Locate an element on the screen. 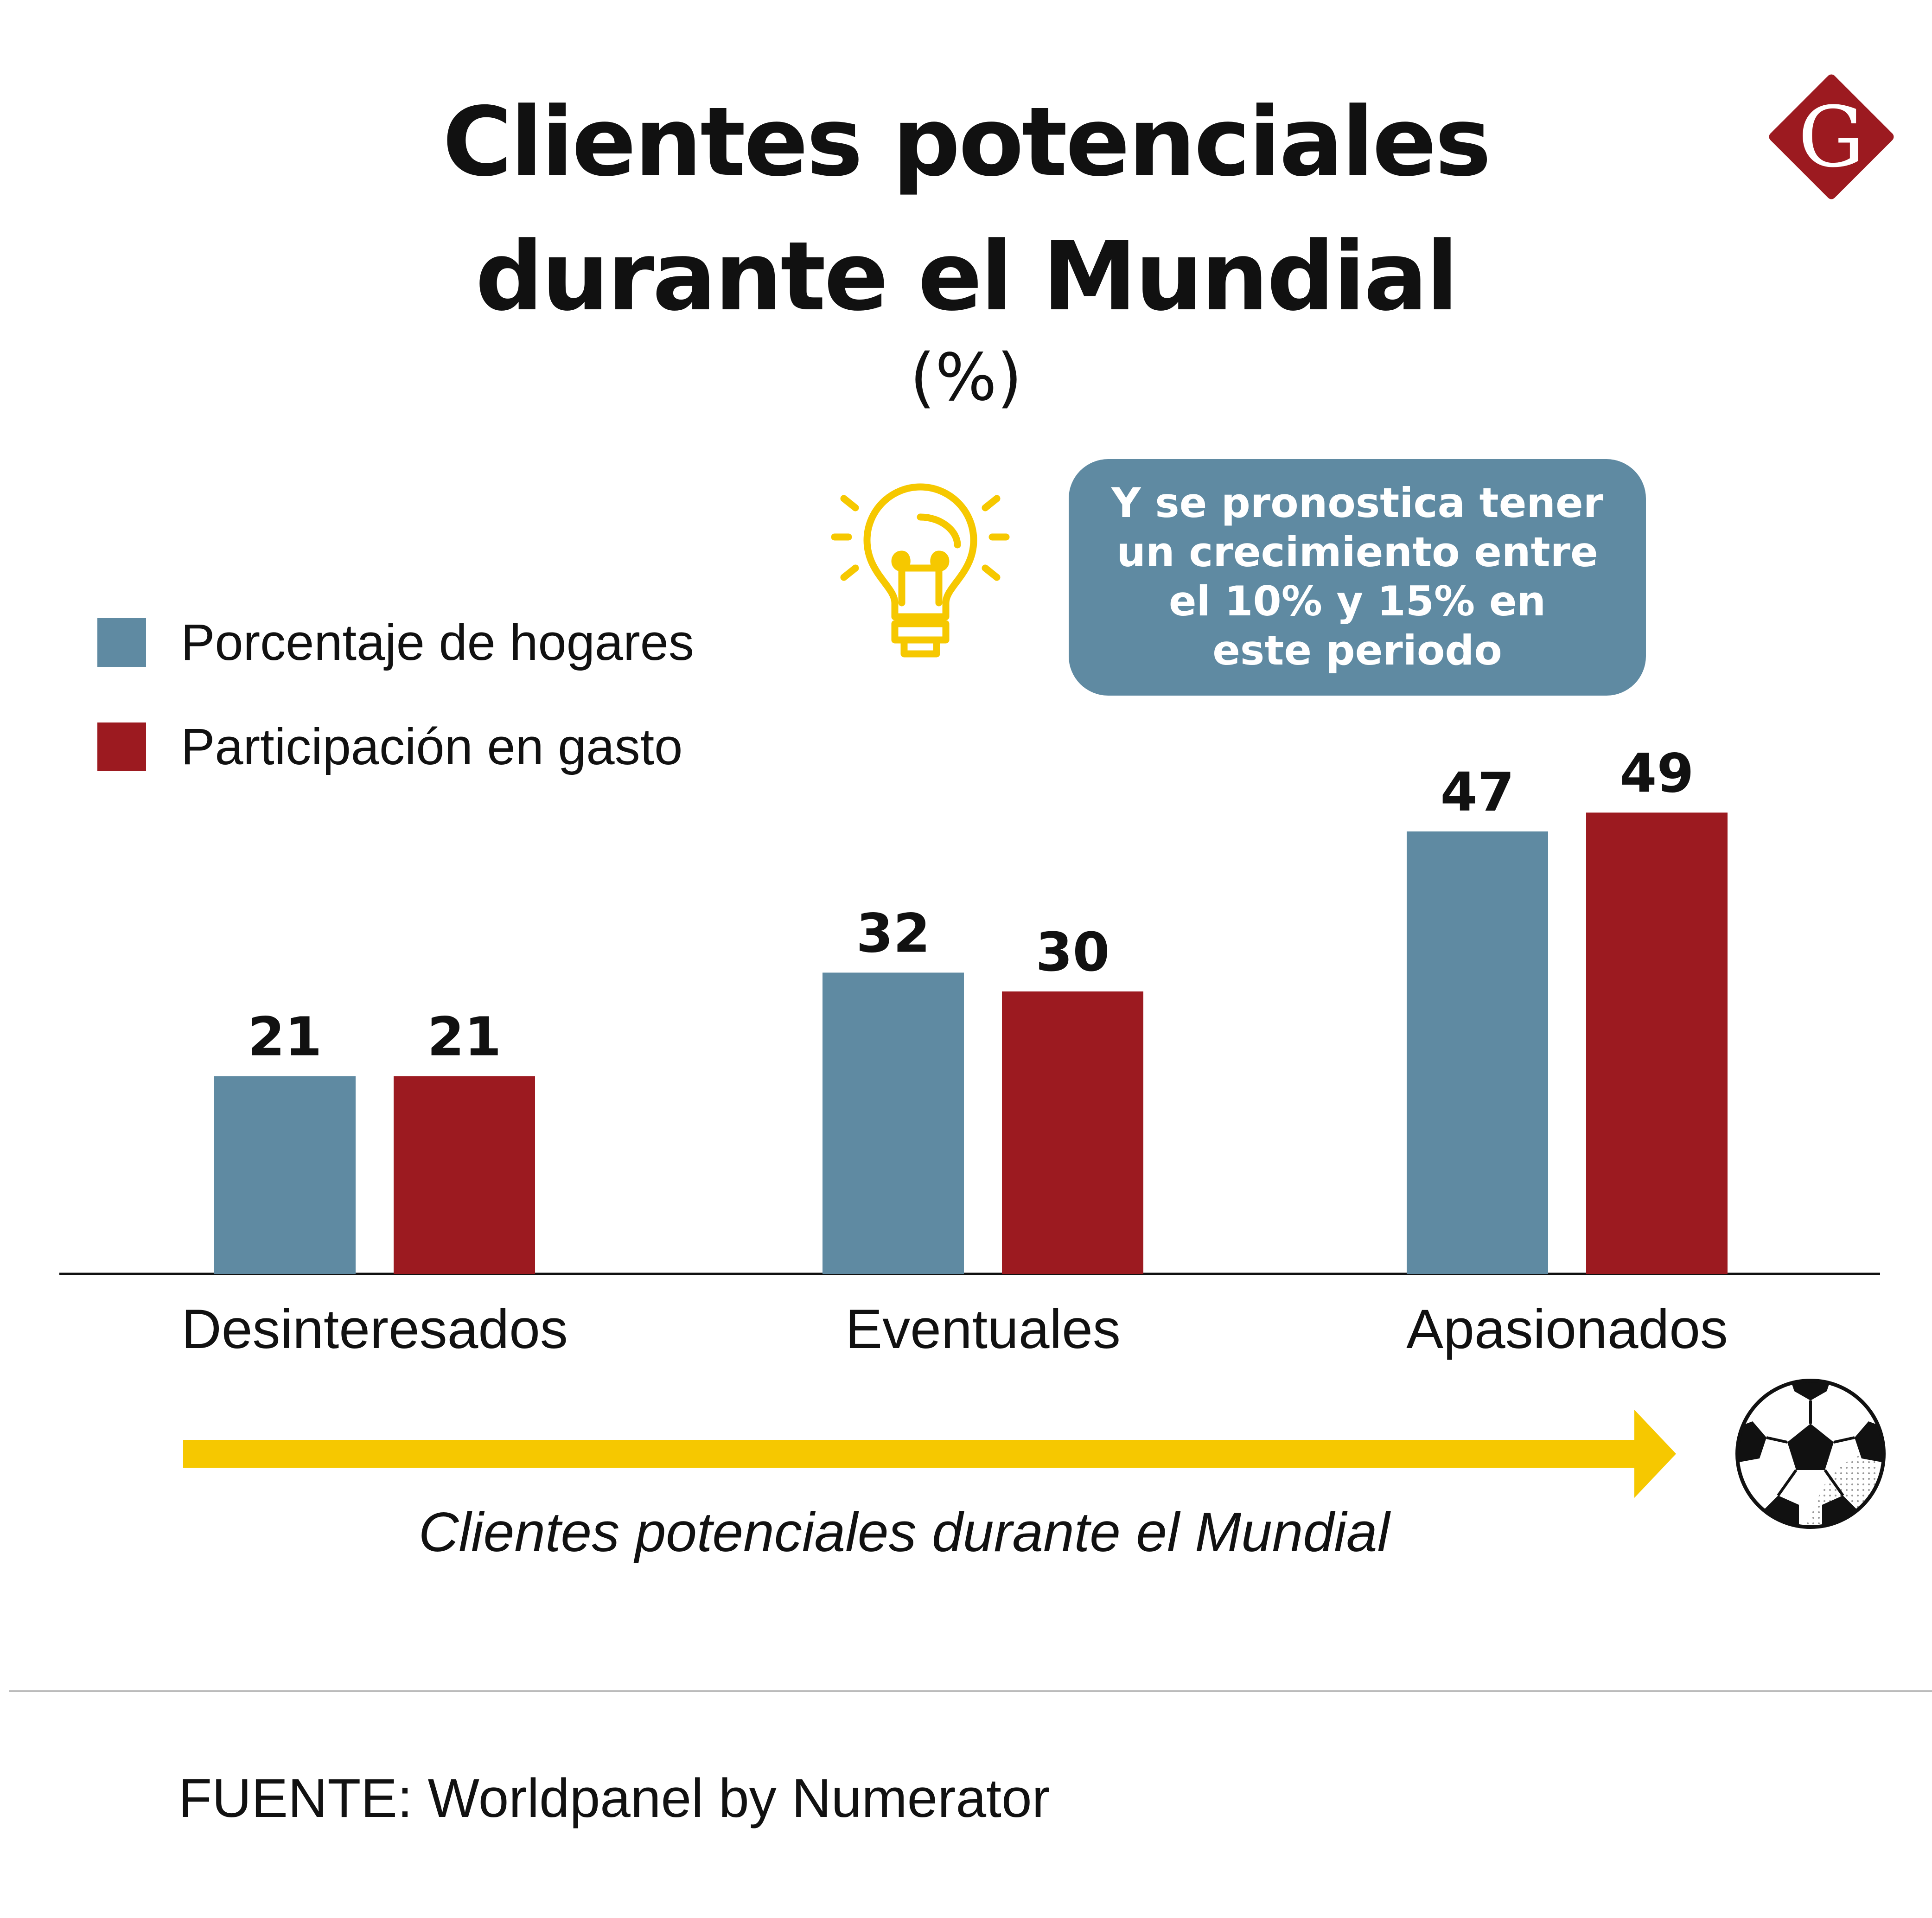  arrow-icon is located at coordinates (930, 1454).